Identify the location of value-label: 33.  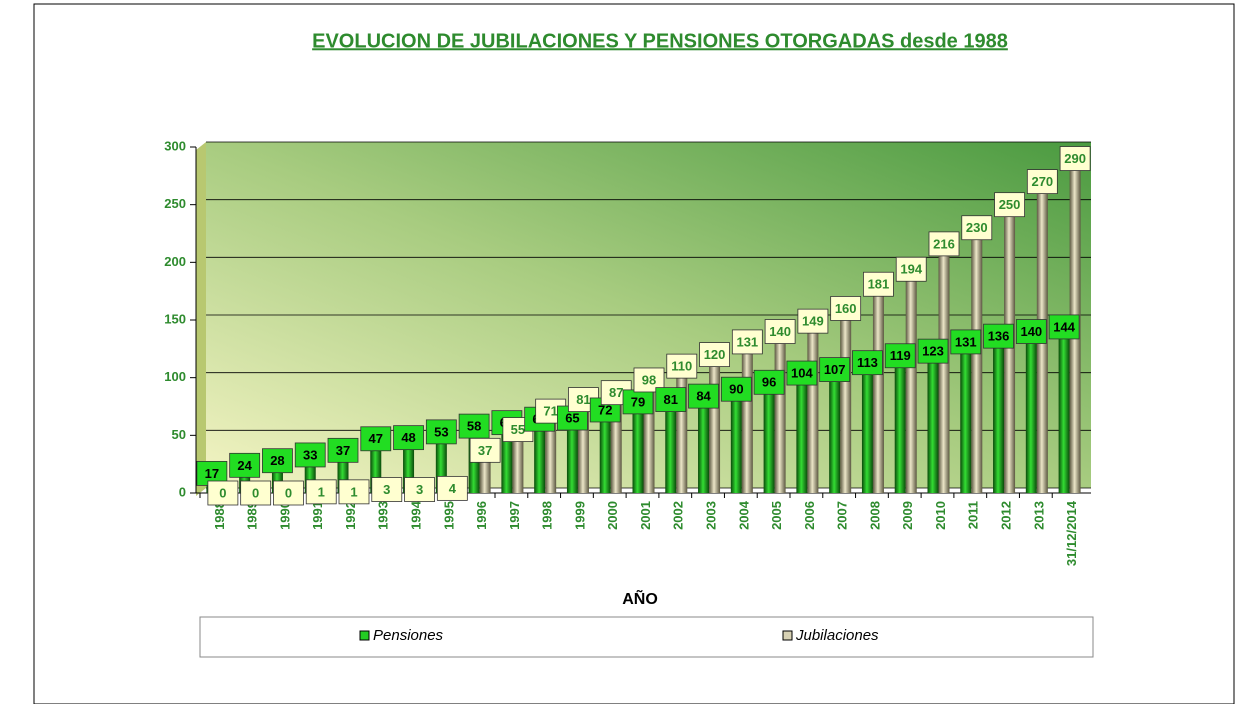
(310, 454).